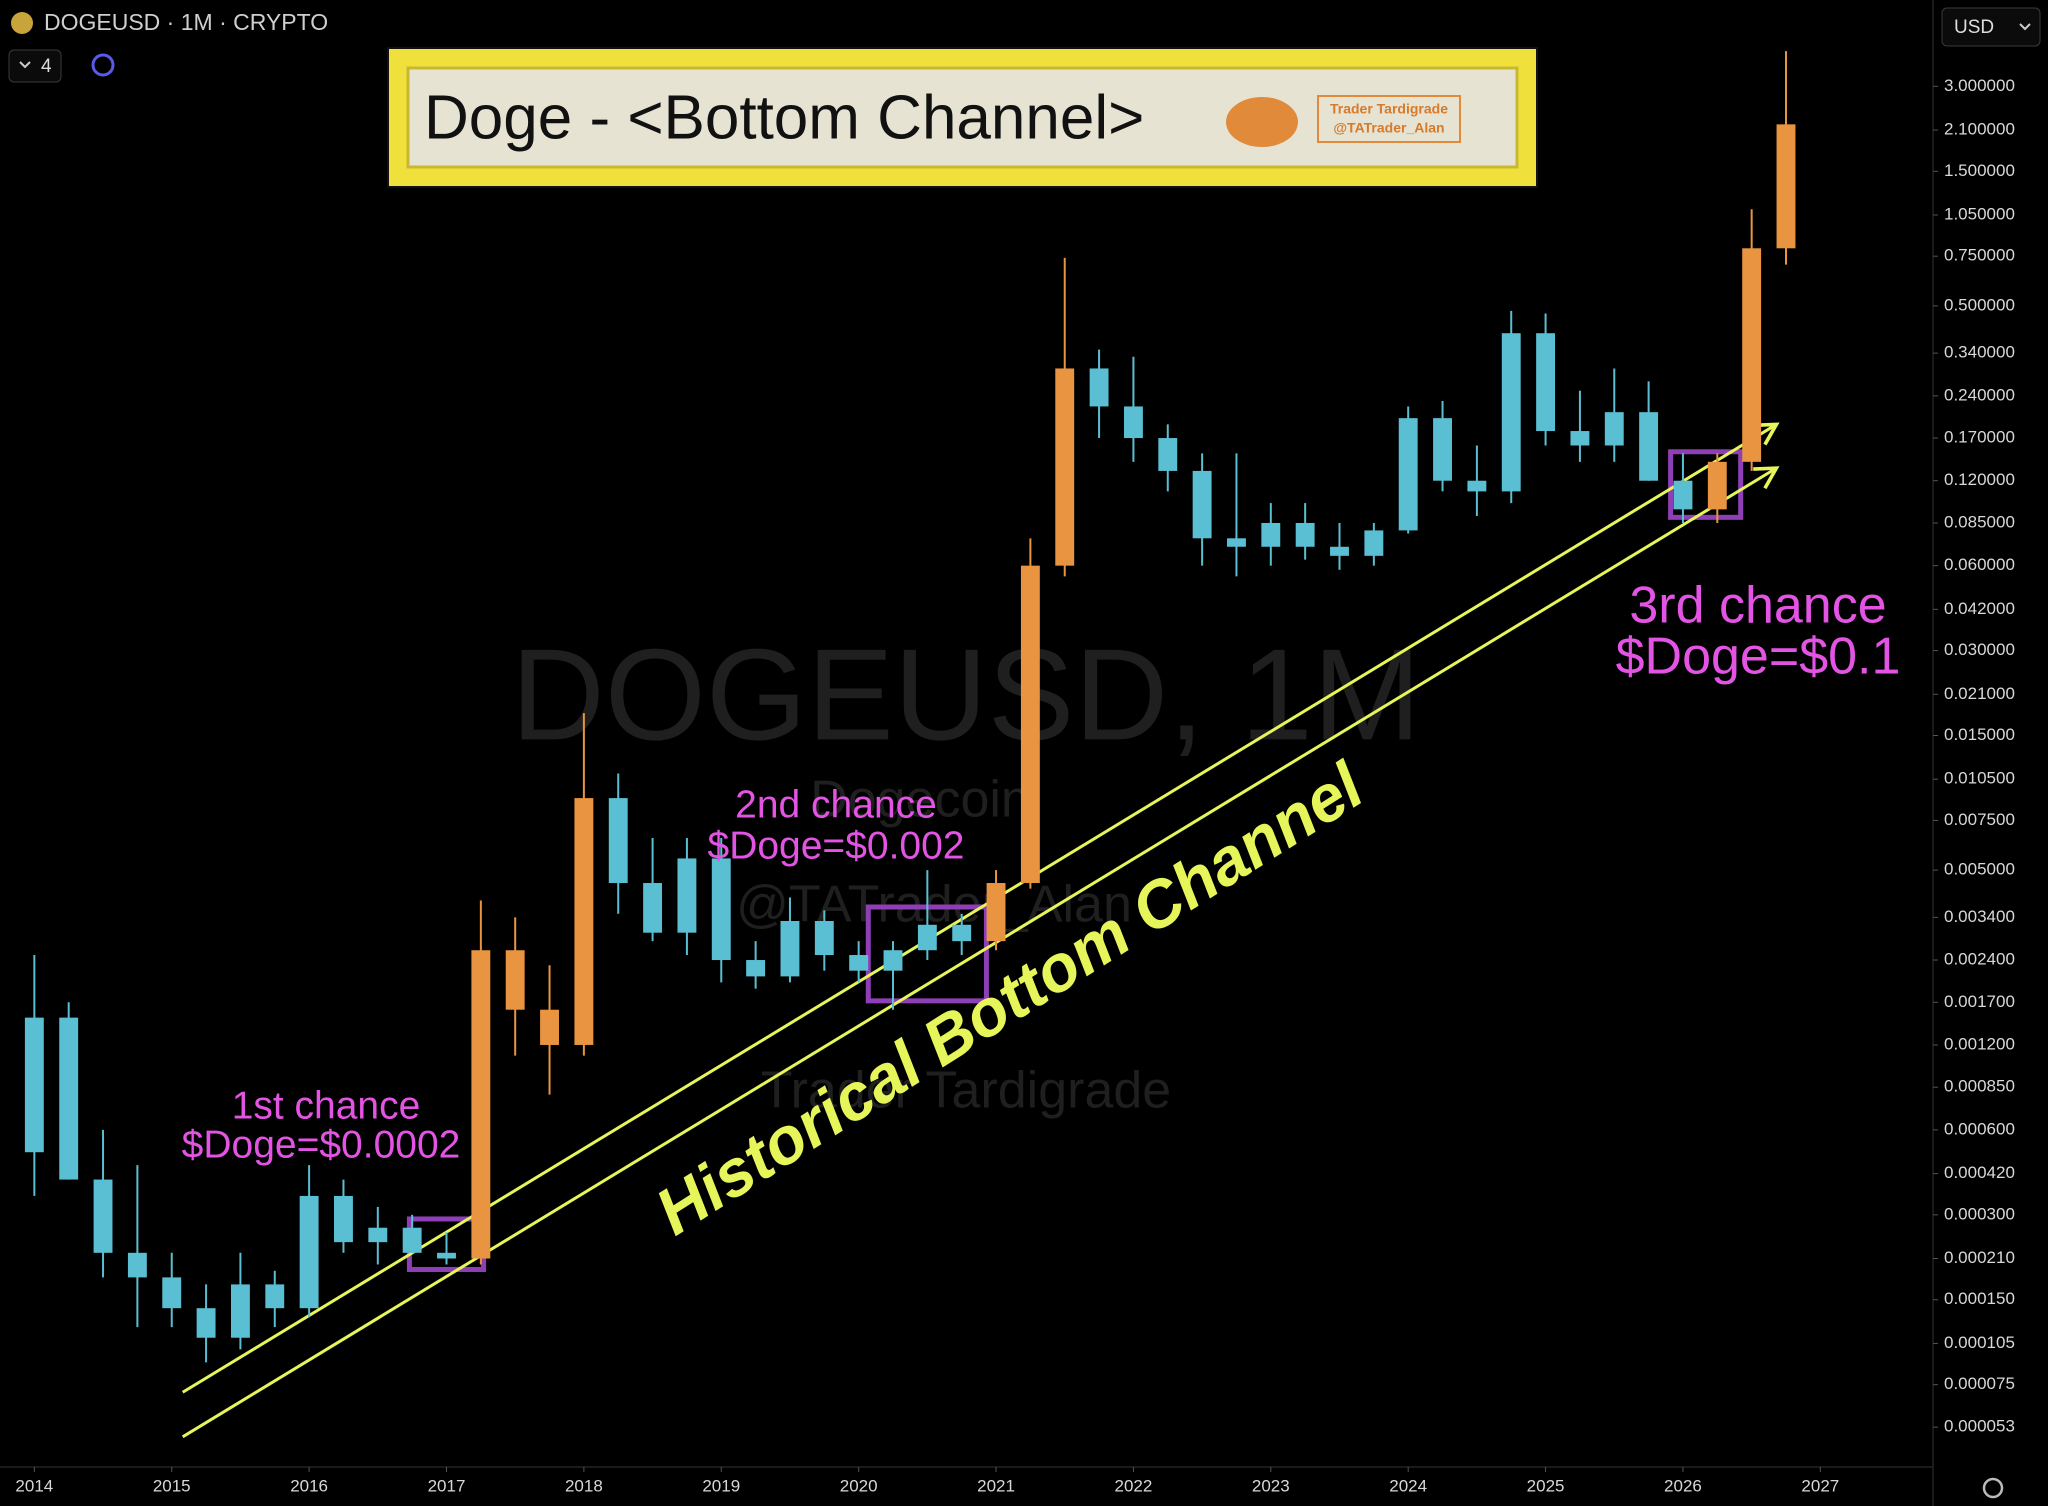  I want to click on chevron-icon, so click(25, 65).